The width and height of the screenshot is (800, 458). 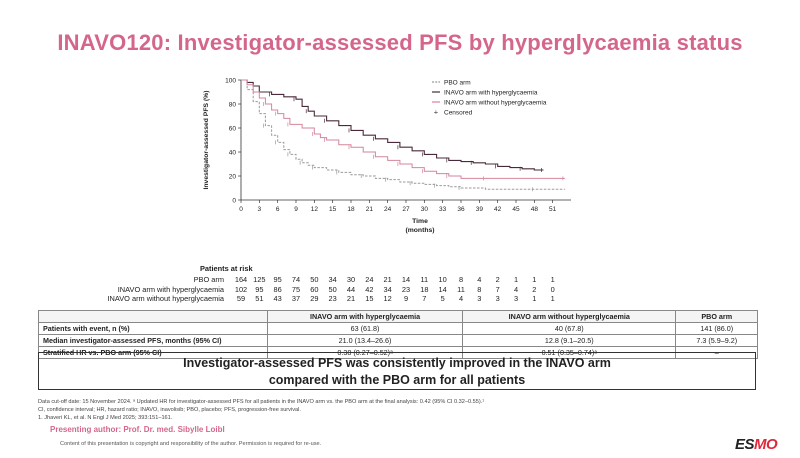 What do you see at coordinates (480, 209) in the screenshot?
I see `x-tick-label: 39` at bounding box center [480, 209].